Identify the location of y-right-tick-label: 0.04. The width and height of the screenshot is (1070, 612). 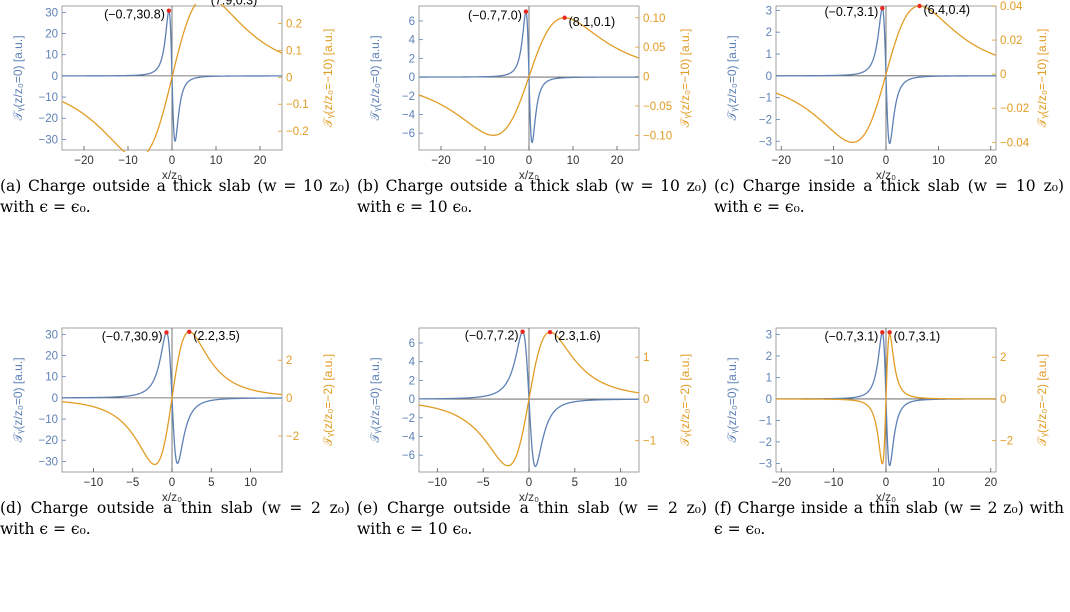
(1011, 7).